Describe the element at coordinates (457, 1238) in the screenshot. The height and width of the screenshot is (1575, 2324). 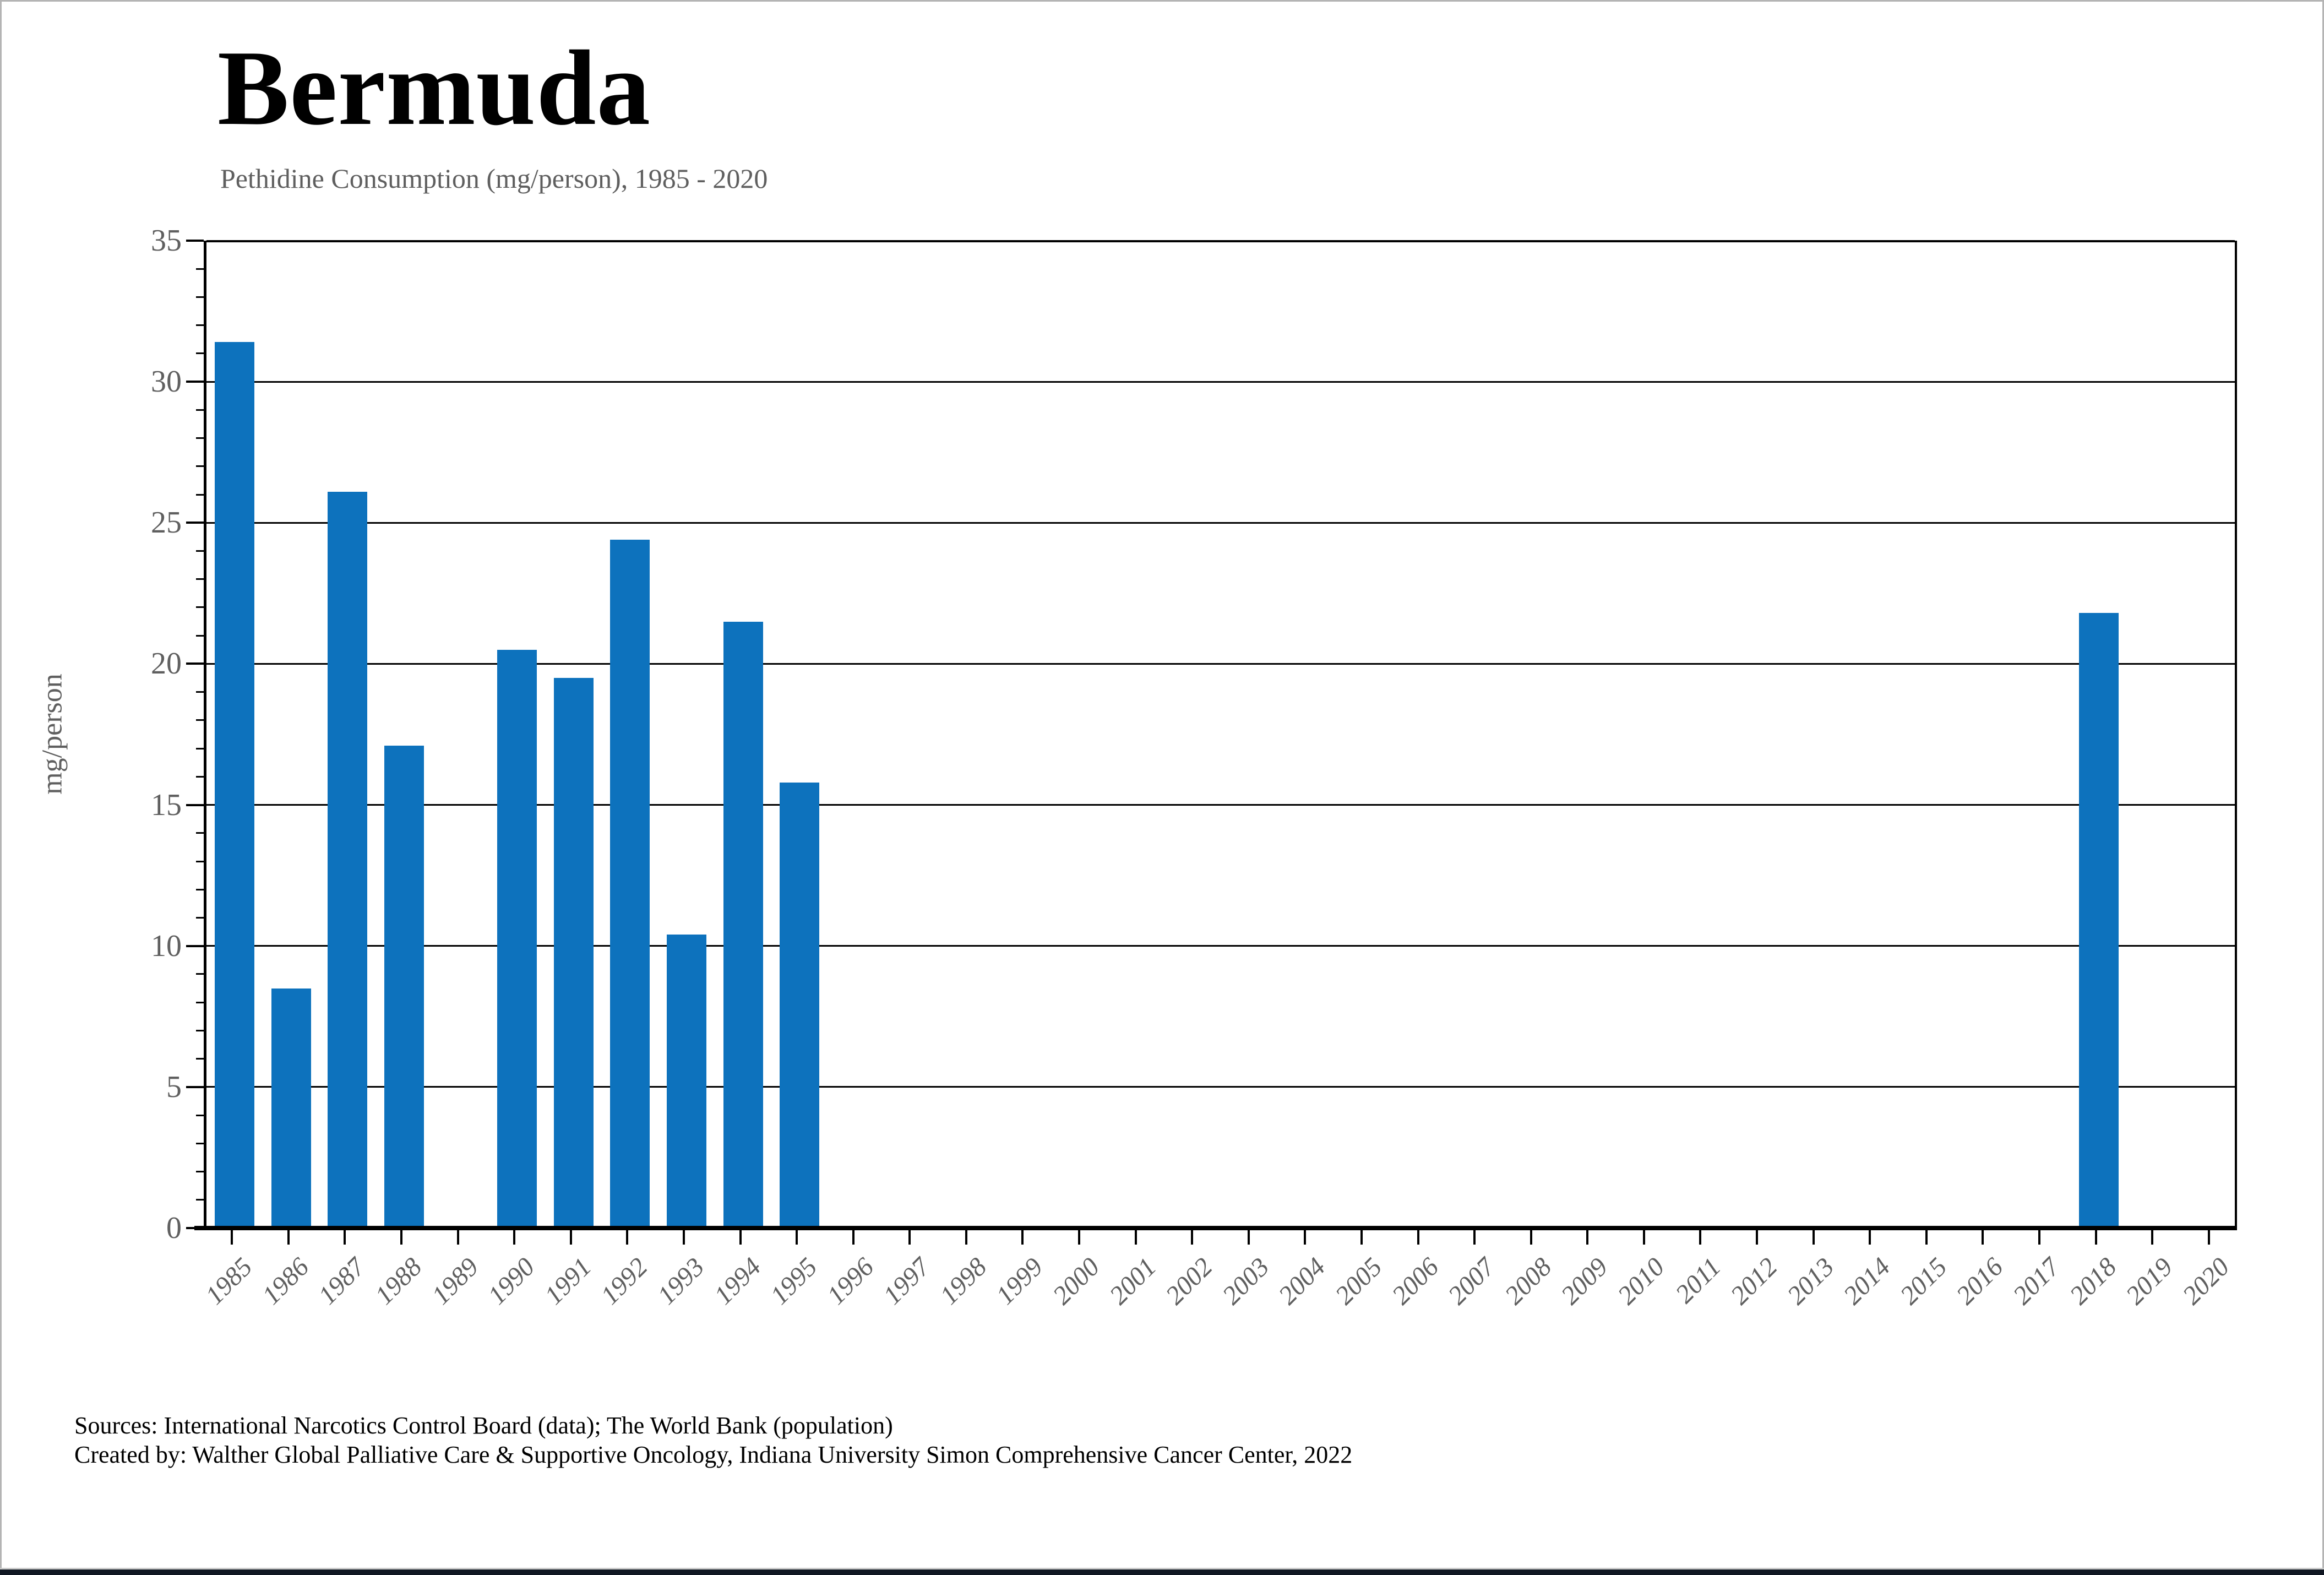
I see `x-tick-1989` at that location.